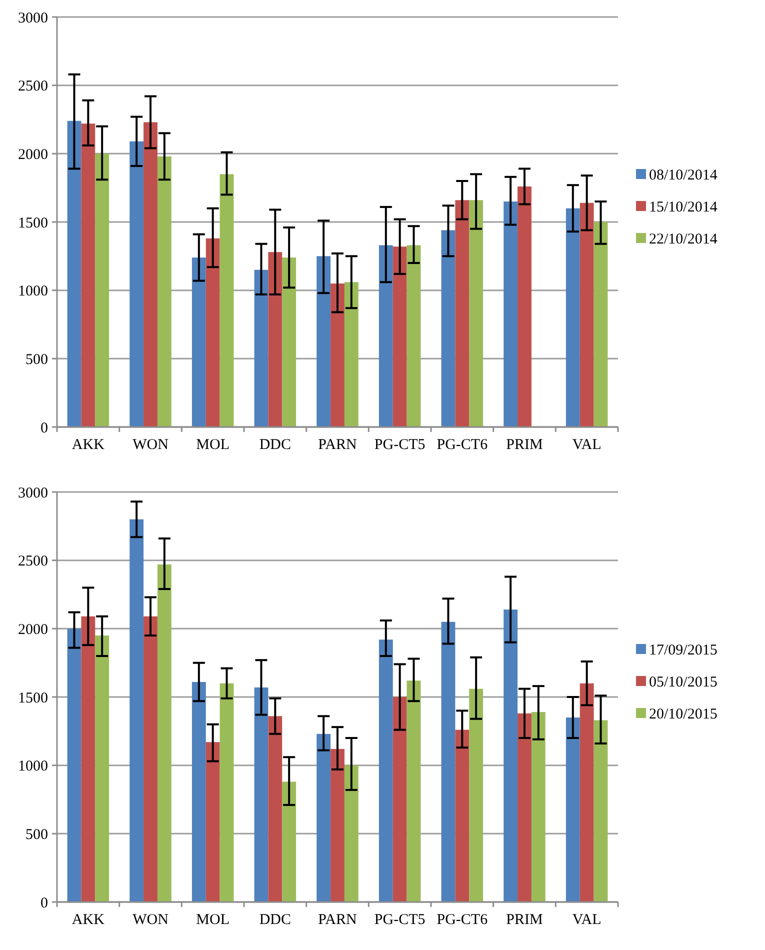 The width and height of the screenshot is (765, 950). What do you see at coordinates (683, 682) in the screenshot?
I see `legend-label: 05/10/2015` at bounding box center [683, 682].